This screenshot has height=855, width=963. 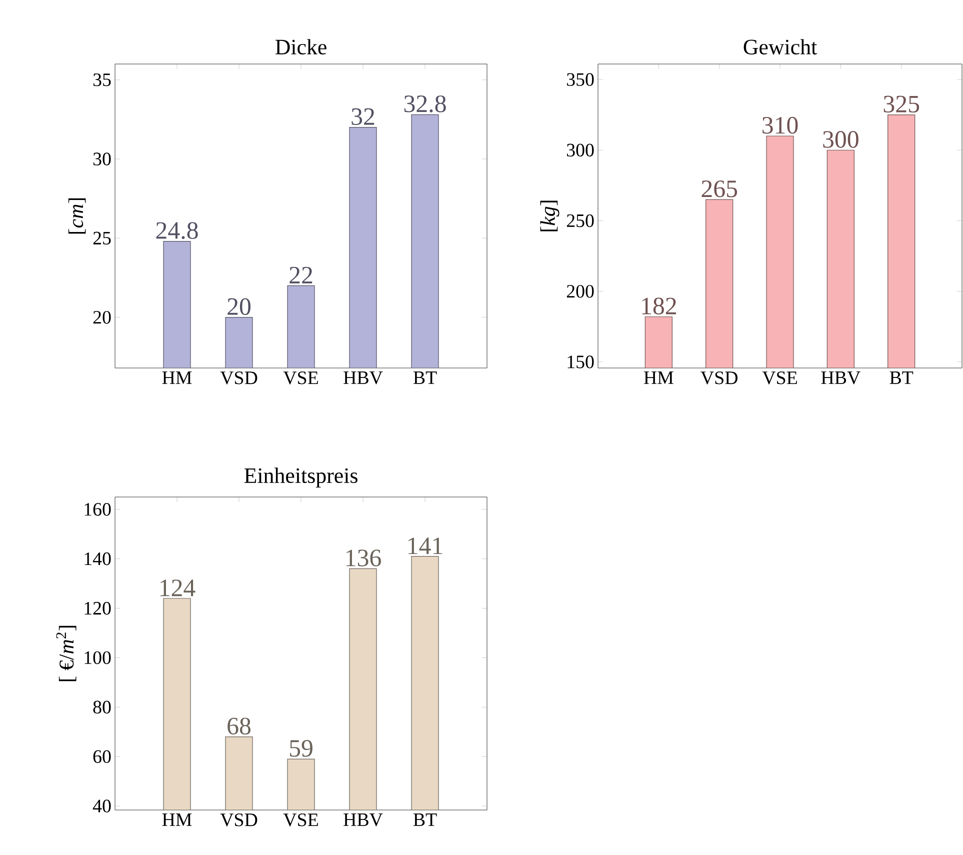 What do you see at coordinates (301, 275) in the screenshot?
I see `data-label: 22` at bounding box center [301, 275].